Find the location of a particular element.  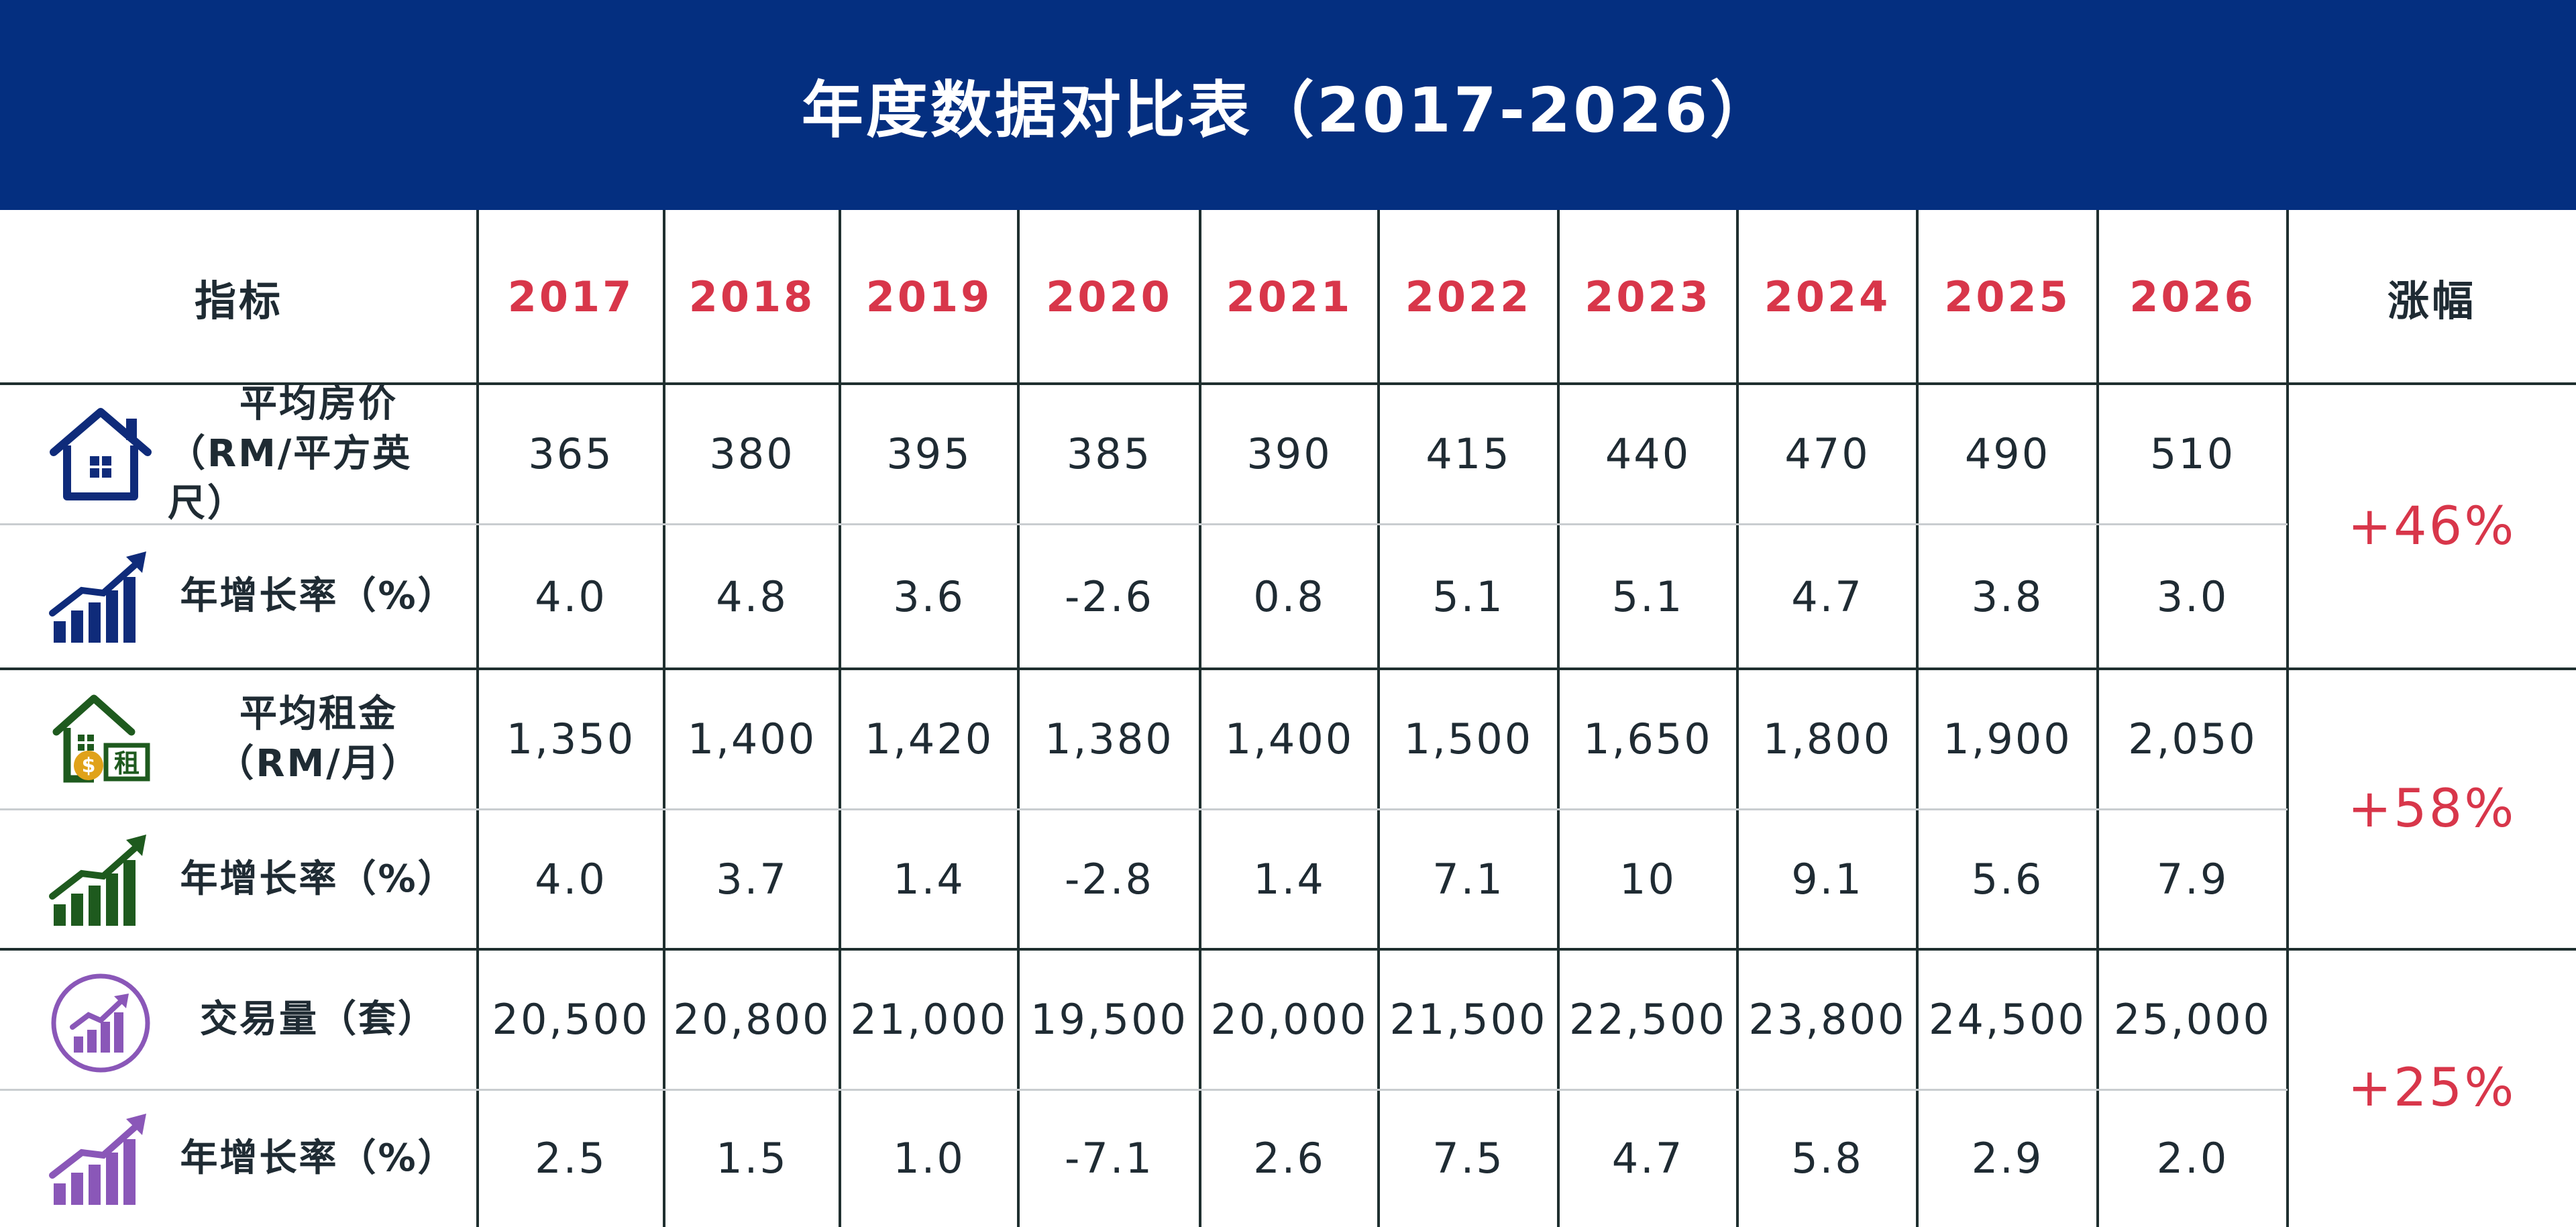

metric-value-cell: 1,420 is located at coordinates (929, 738).